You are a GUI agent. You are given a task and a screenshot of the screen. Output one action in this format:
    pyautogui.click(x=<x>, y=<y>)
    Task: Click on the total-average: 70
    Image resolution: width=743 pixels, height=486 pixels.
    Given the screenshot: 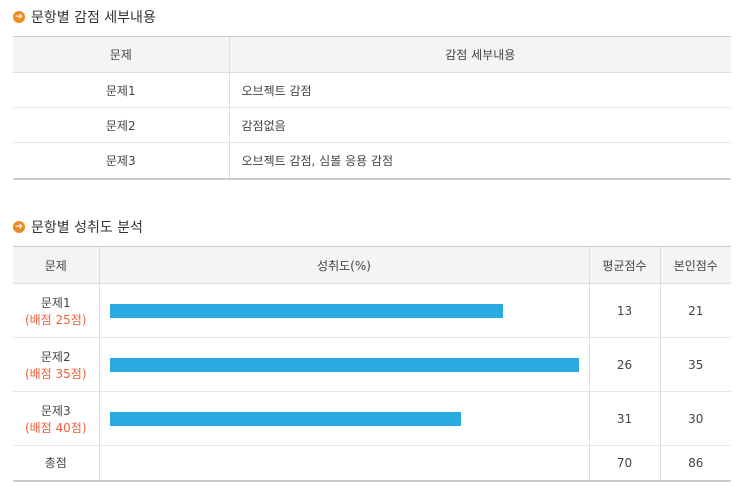 What is the action you would take?
    pyautogui.click(x=624, y=463)
    